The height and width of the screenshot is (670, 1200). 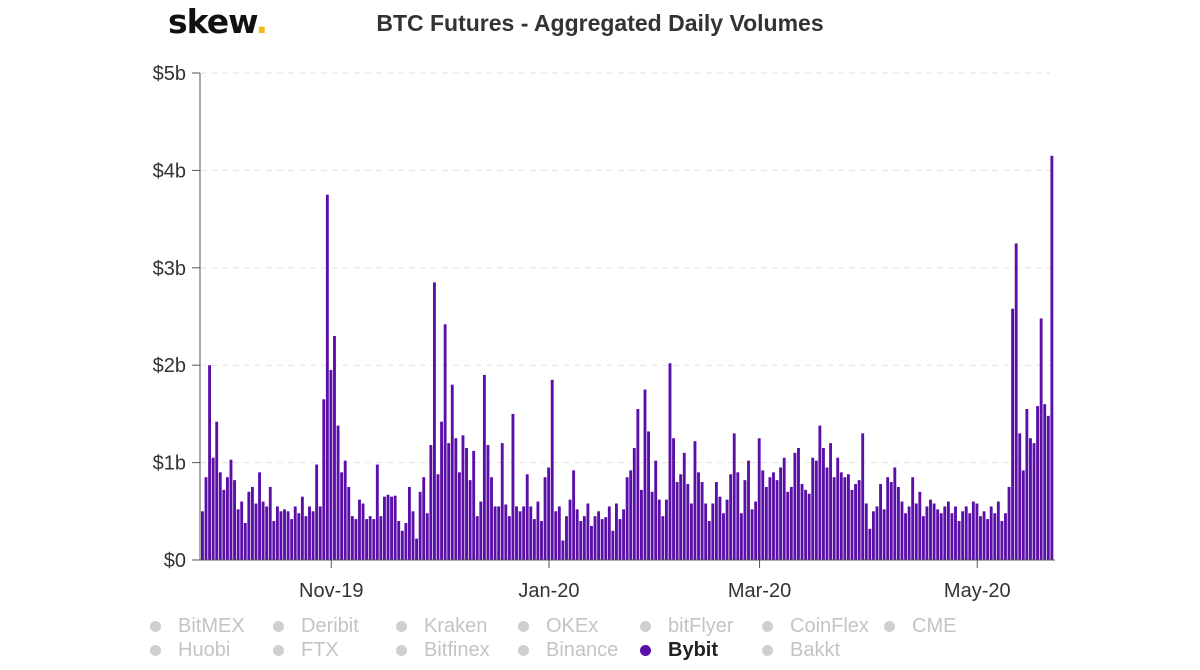 I want to click on legend-item-bitmex: BitMEX, so click(x=197, y=626).